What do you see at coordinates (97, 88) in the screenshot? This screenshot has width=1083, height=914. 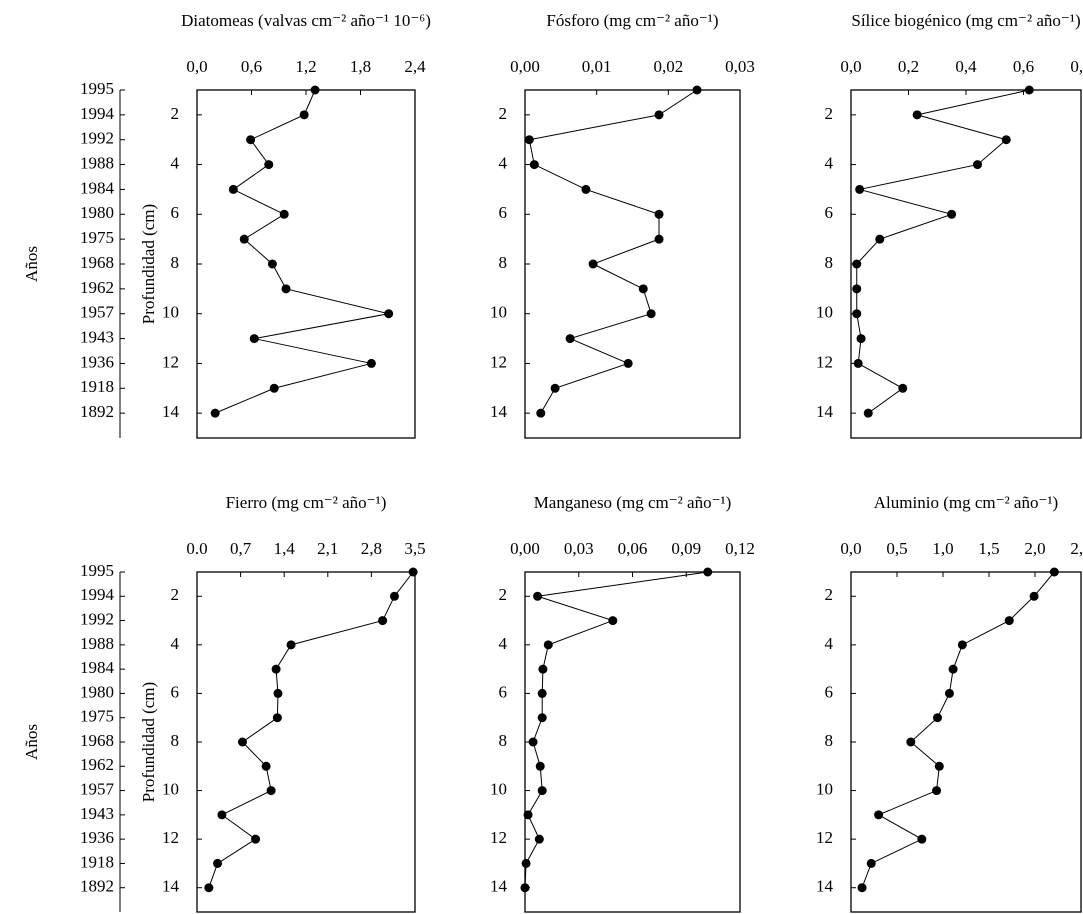 I see `year-tick-label: 1995` at bounding box center [97, 88].